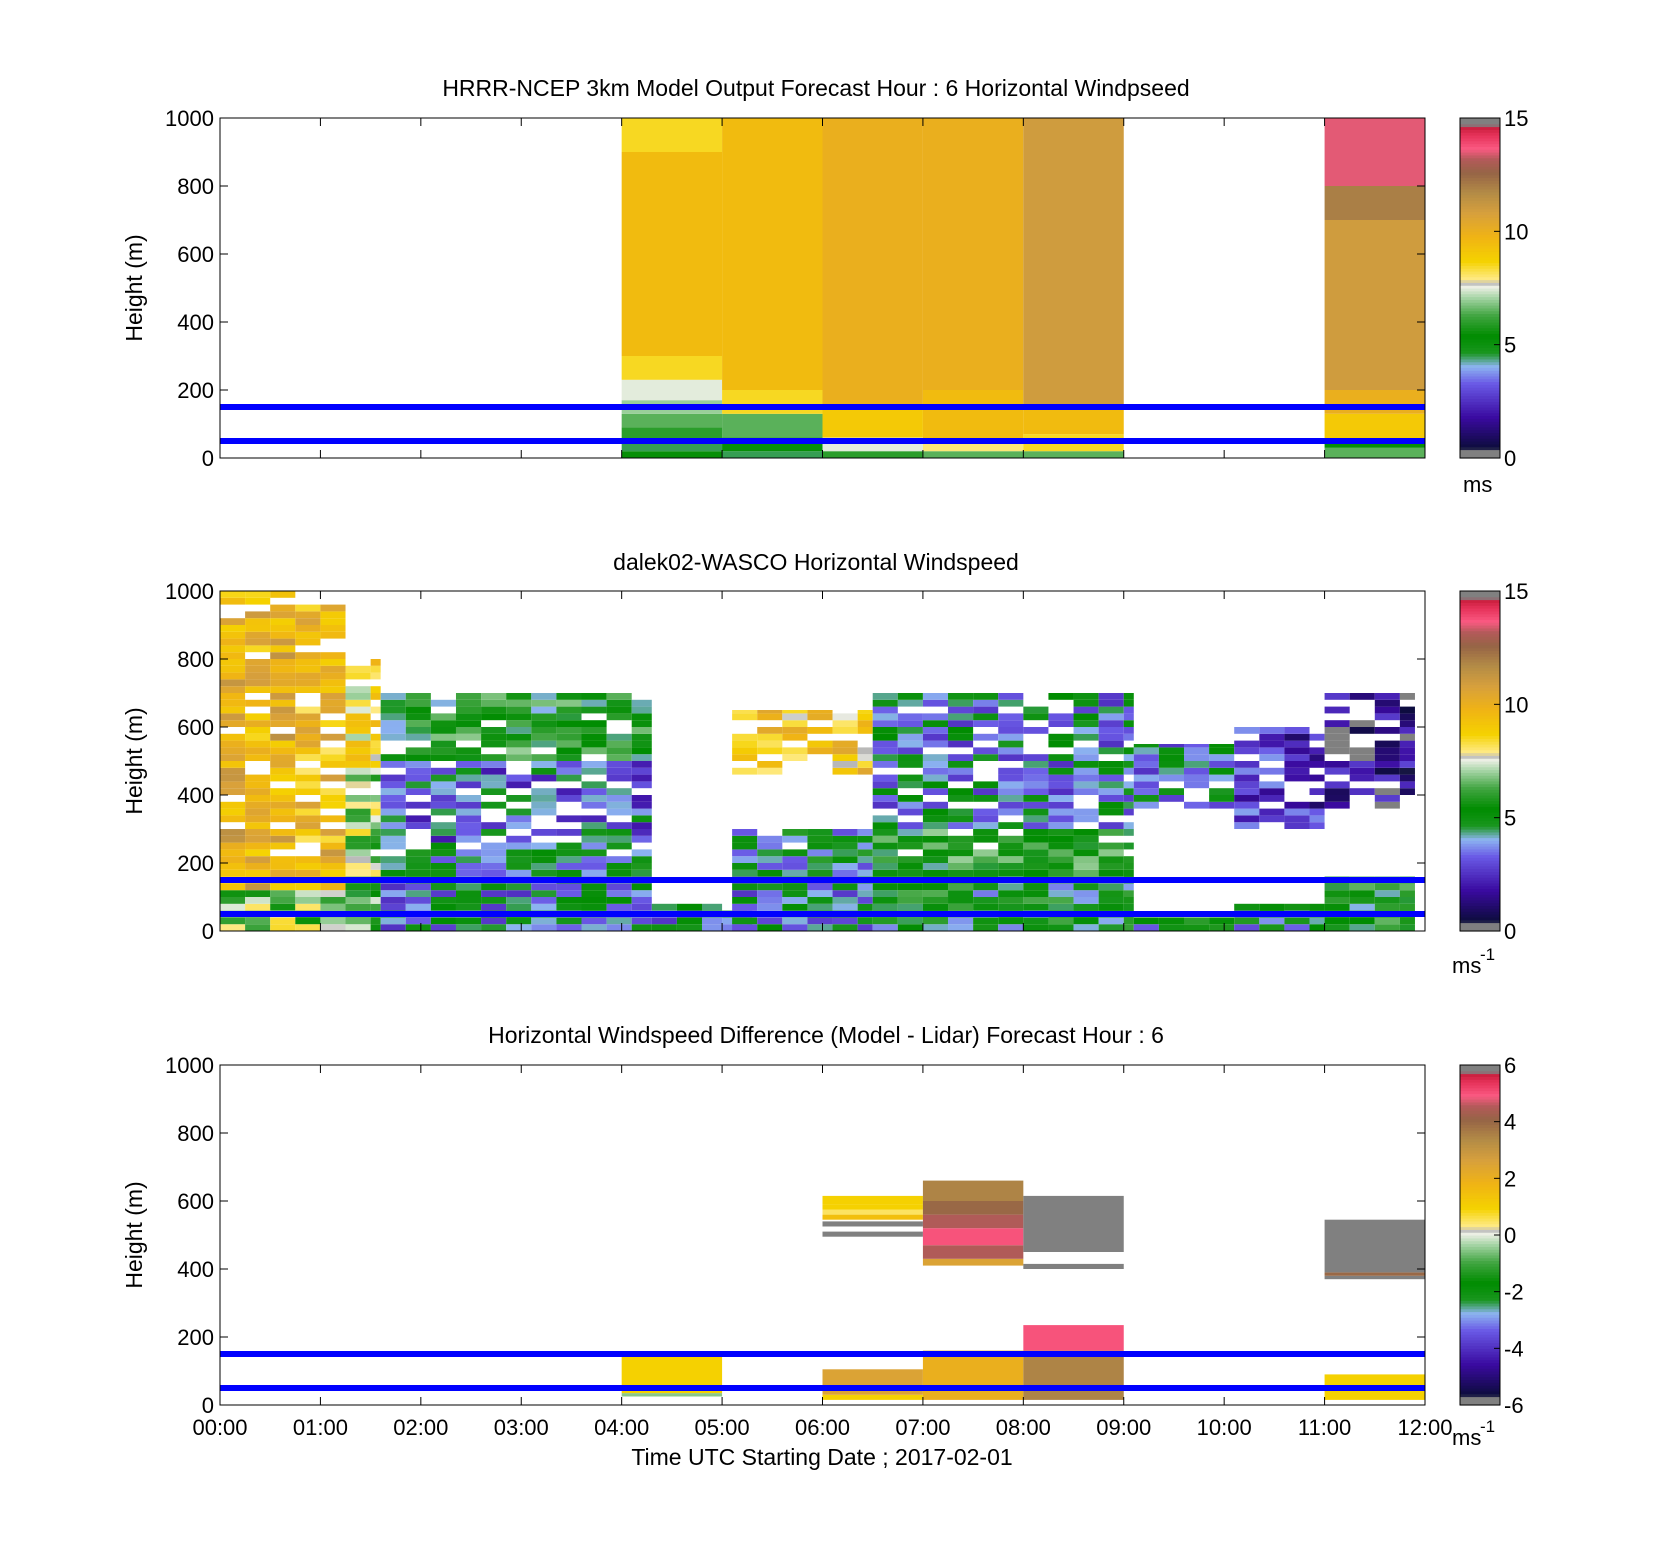 The height and width of the screenshot is (1561, 1680). What do you see at coordinates (1374, 1274) in the screenshot?
I see `panel-difference-cell` at bounding box center [1374, 1274].